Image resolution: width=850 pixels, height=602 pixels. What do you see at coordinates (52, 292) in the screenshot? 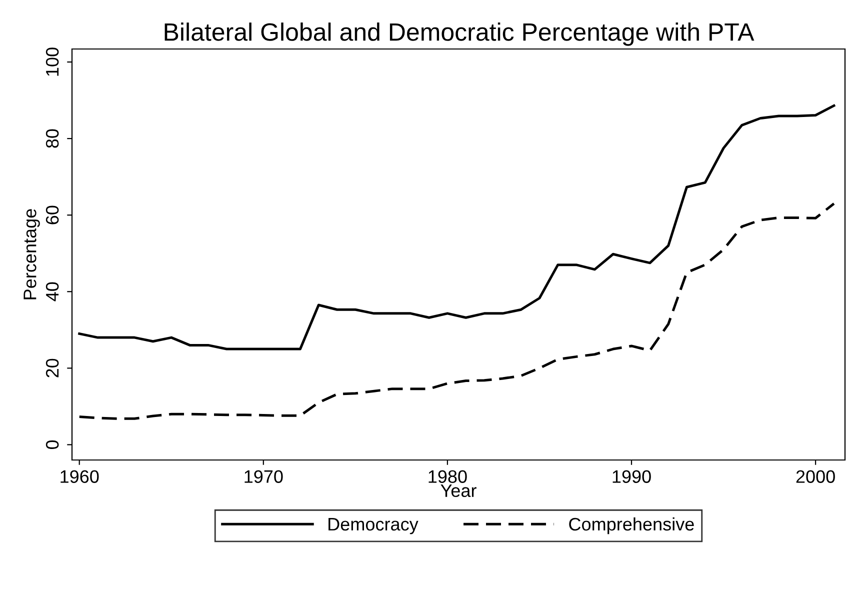
I see `y-tick-label: 40` at bounding box center [52, 292].